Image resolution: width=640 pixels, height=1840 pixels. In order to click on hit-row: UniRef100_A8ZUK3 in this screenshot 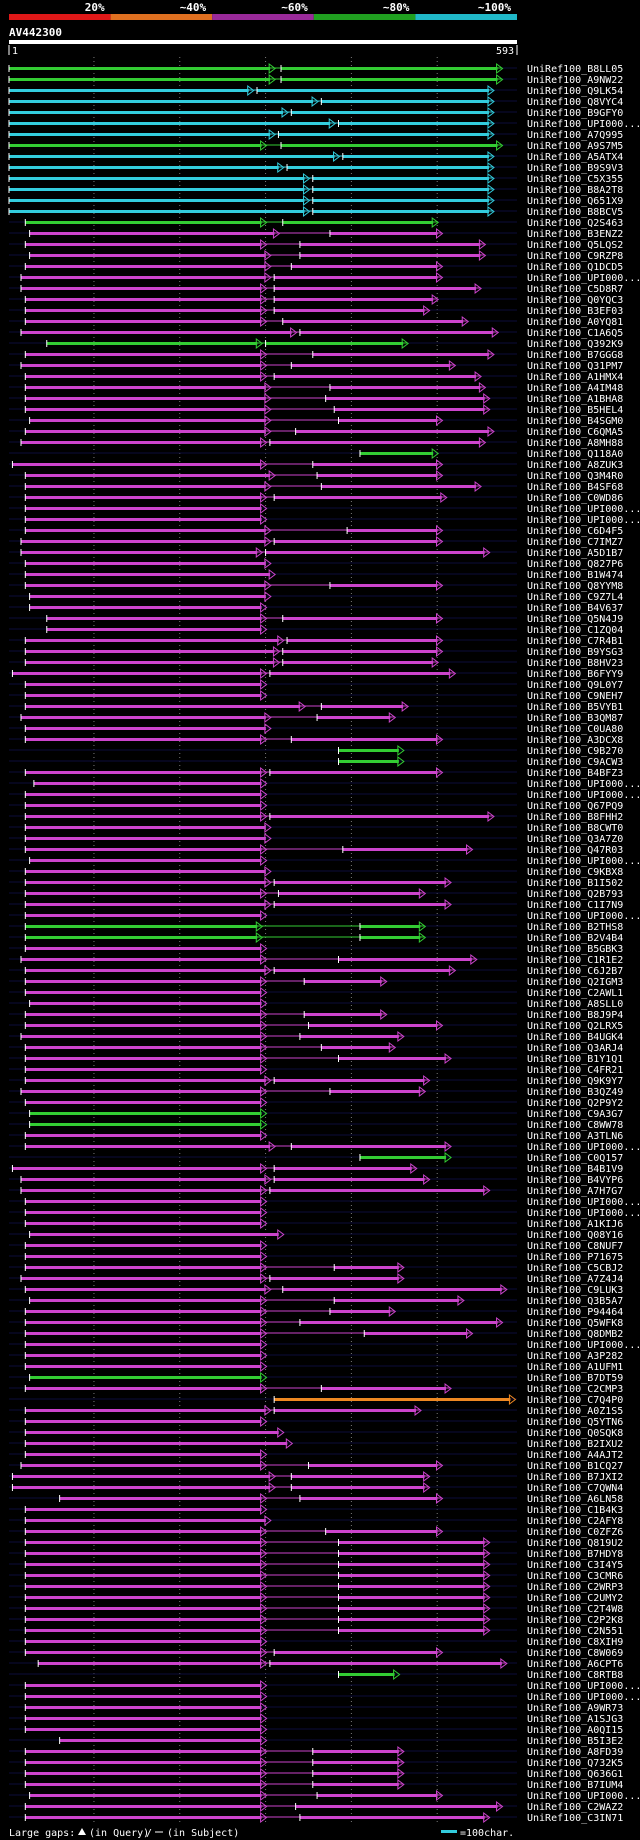, I will do `click(316, 465)`.